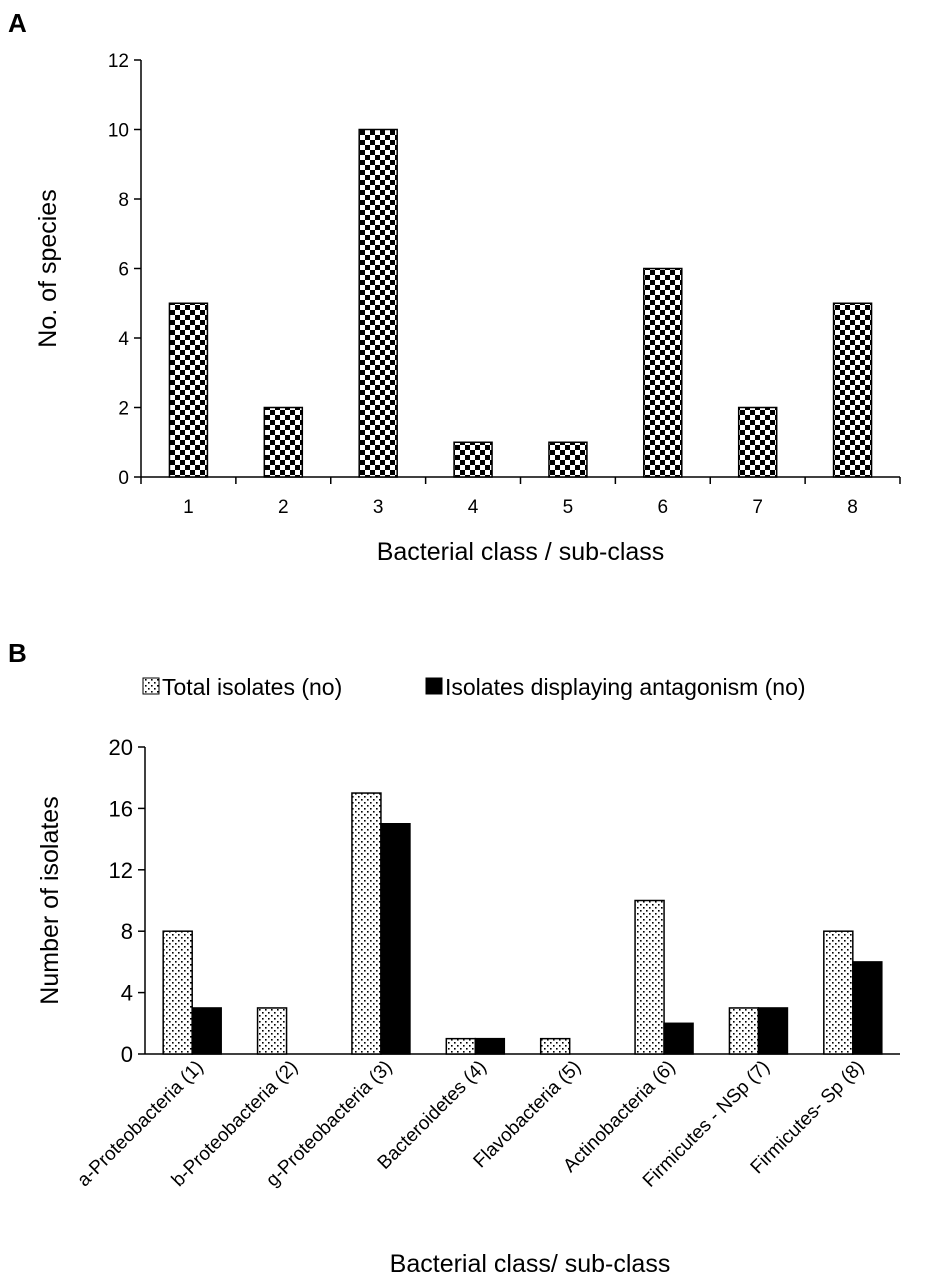 The width and height of the screenshot is (935, 1281). What do you see at coordinates (50, 900) in the screenshot?
I see `y-axis-title: Number of isolates` at bounding box center [50, 900].